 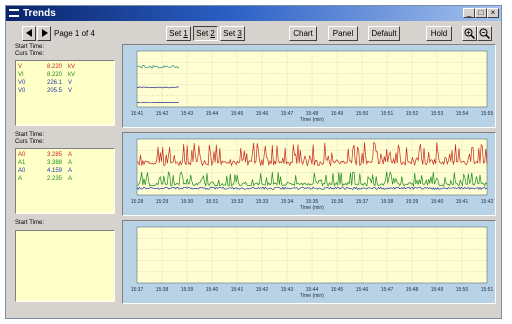 I want to click on x-tick-label: 15:33, so click(x=262, y=202).